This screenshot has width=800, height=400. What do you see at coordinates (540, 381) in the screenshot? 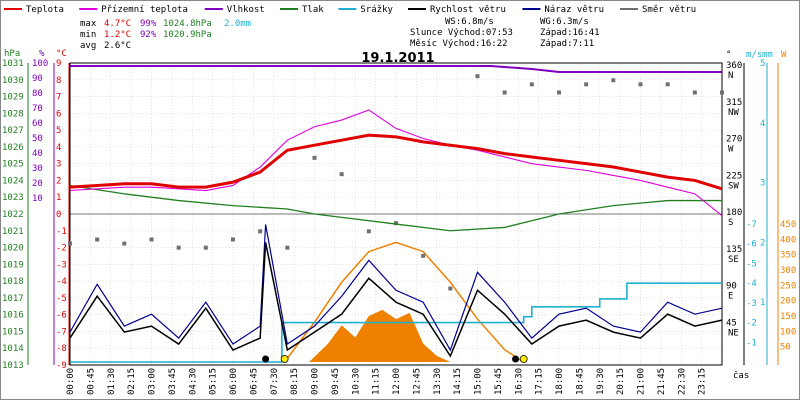
I see `x-tick-label: 17:15` at bounding box center [540, 381].